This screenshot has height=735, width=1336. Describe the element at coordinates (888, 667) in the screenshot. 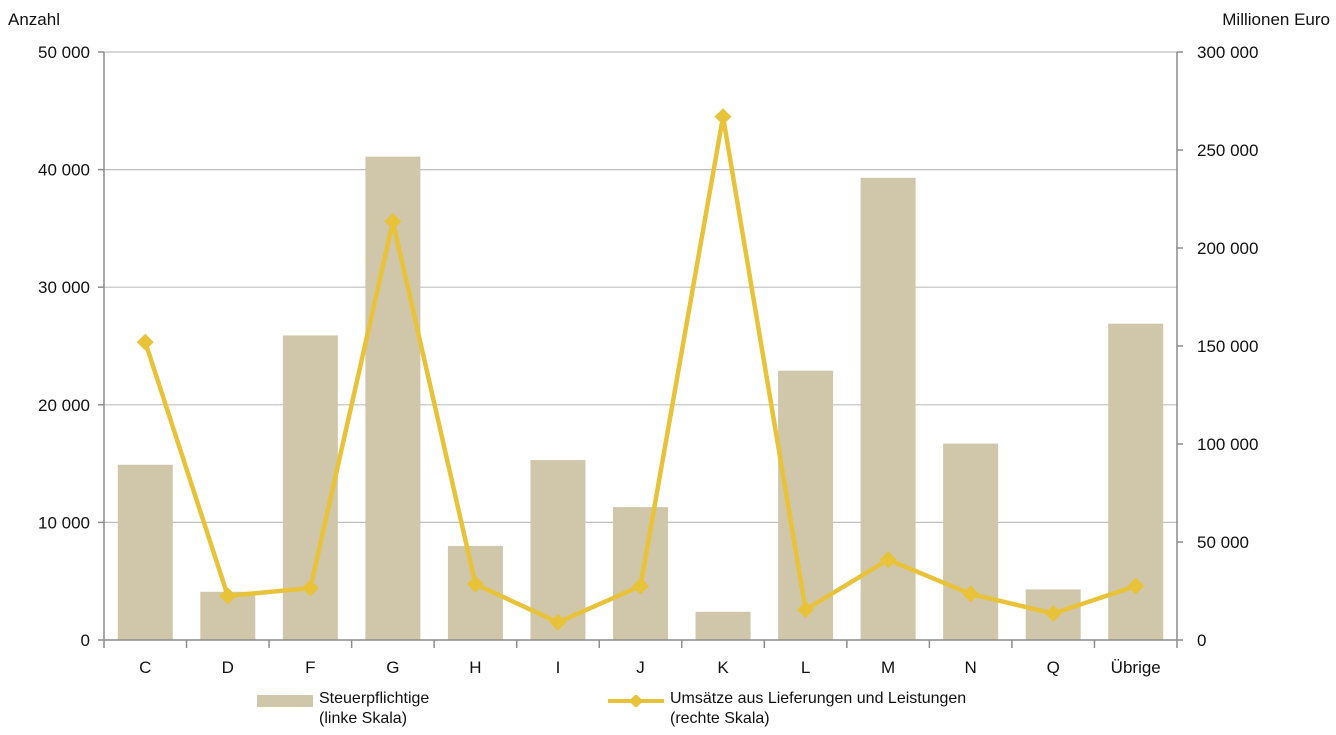

I see `x-tick-label: M` at that location.